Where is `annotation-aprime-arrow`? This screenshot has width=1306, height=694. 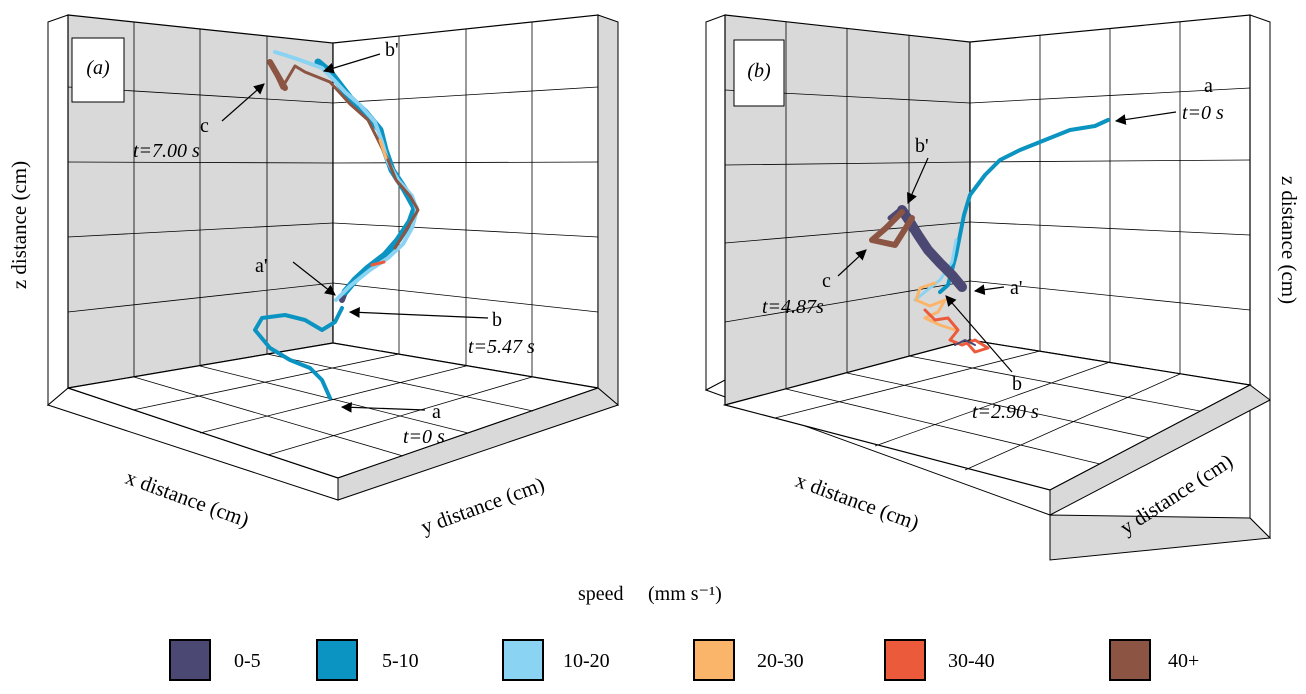
annotation-aprime-arrow is located at coordinates (314, 278).